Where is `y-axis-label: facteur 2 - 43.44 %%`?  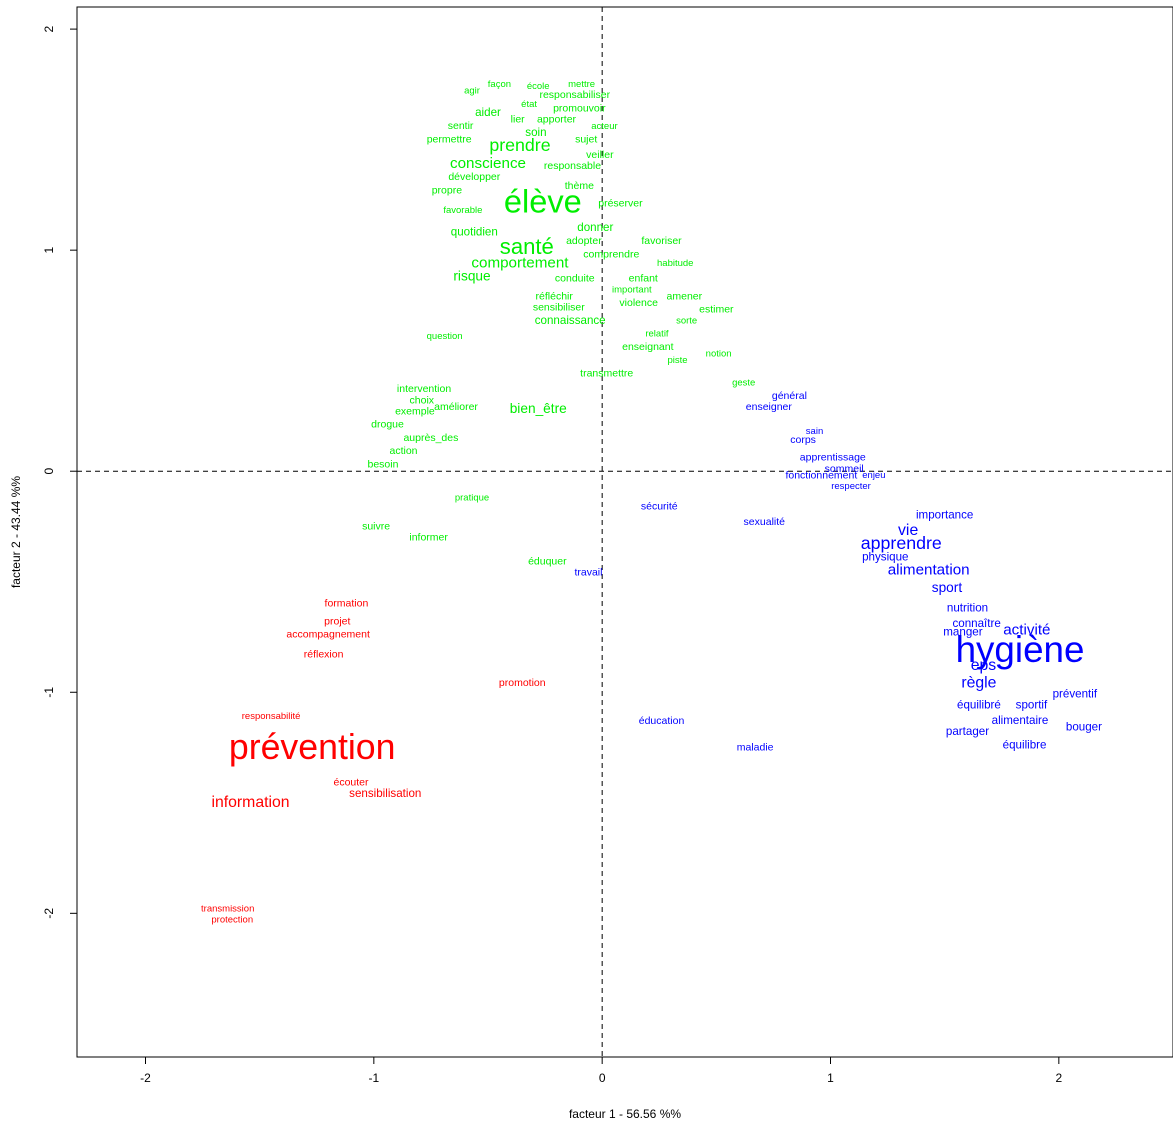 y-axis-label: facteur 2 - 43.44 %% is located at coordinates (16, 532).